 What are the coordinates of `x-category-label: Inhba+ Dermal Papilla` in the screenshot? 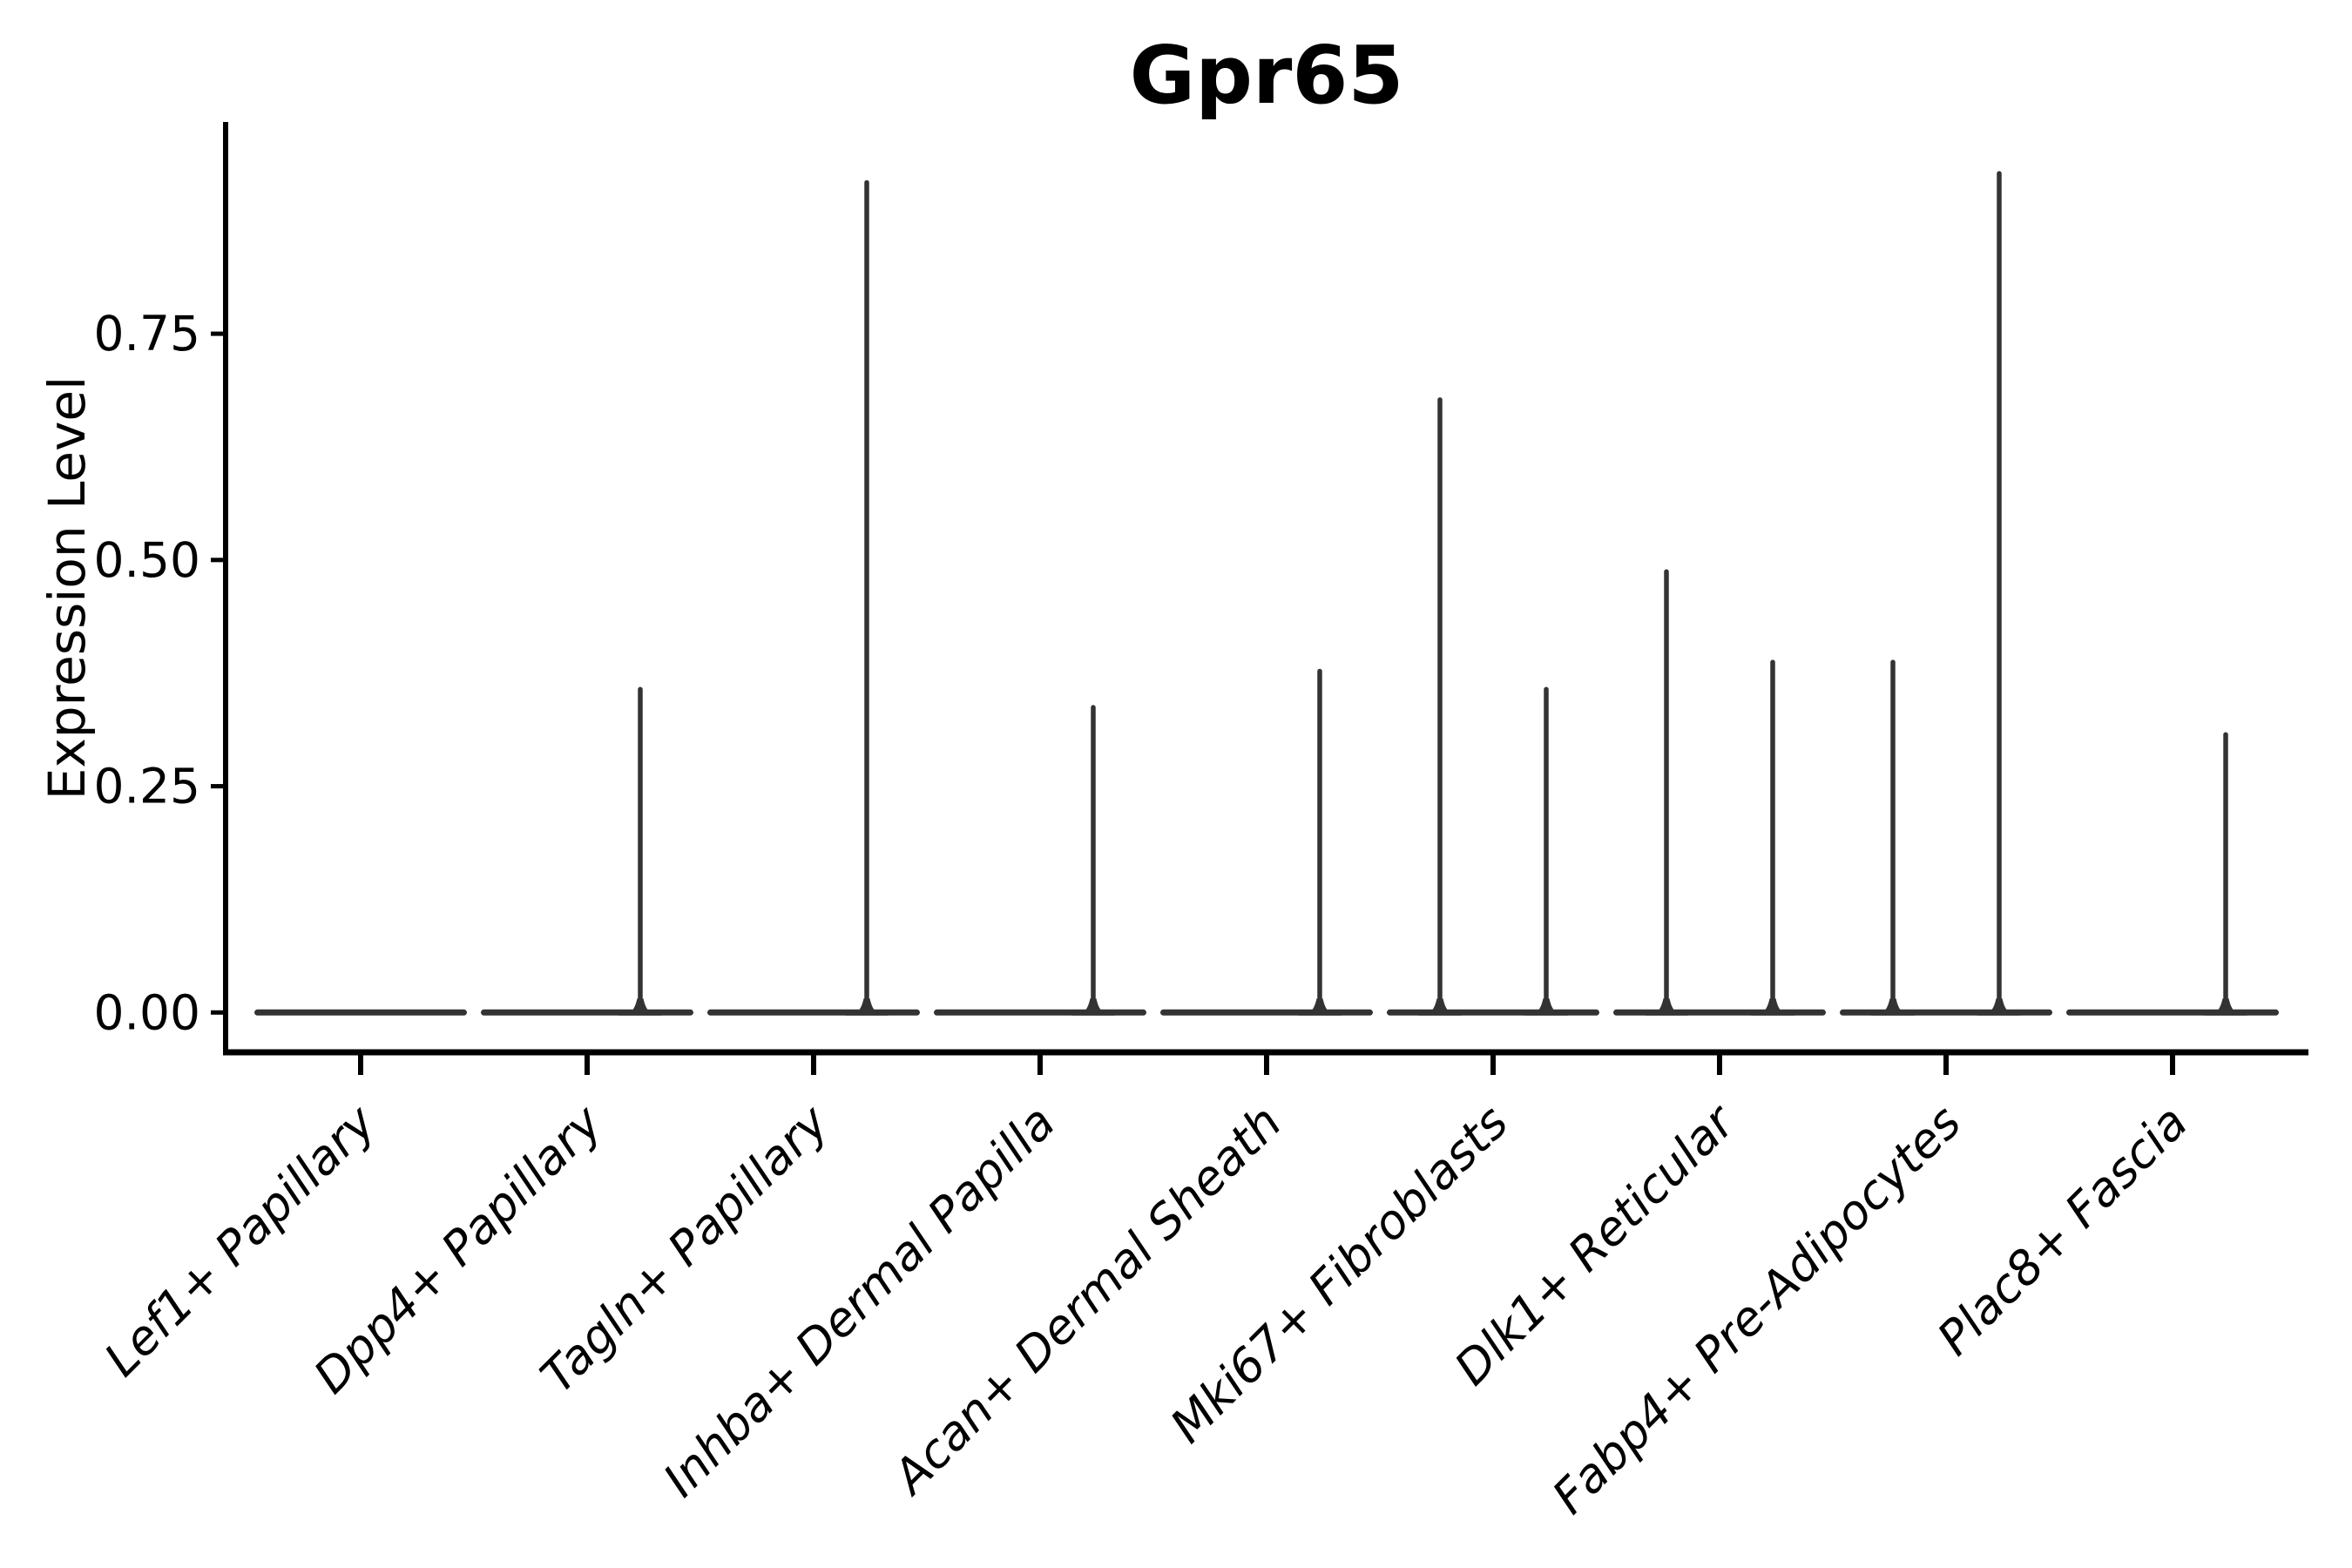 It's located at (859, 1301).